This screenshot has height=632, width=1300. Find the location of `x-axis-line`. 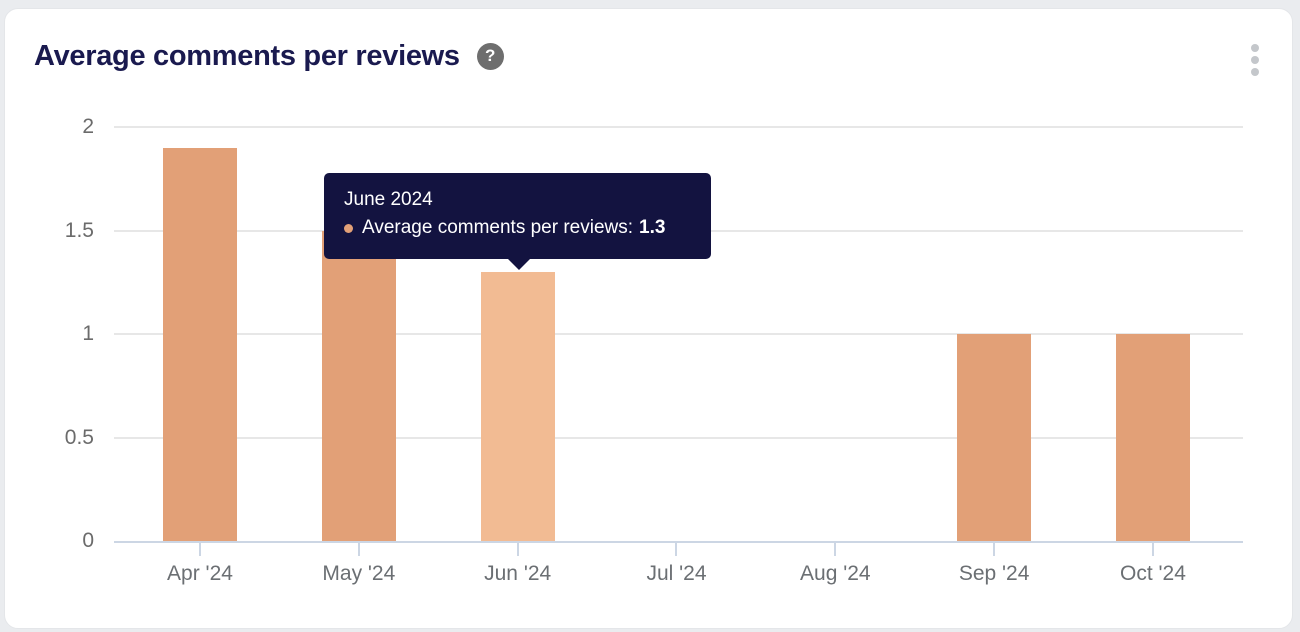

x-axis-line is located at coordinates (678, 542).